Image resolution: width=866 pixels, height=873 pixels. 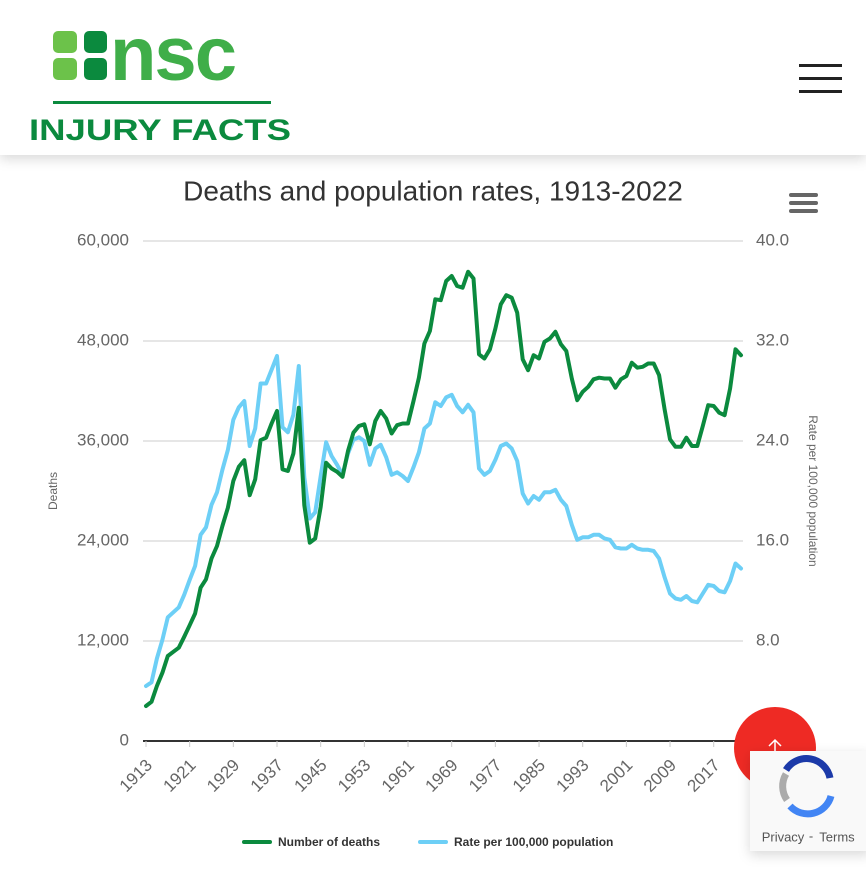 I want to click on nav-menu-button, so click(x=820, y=78).